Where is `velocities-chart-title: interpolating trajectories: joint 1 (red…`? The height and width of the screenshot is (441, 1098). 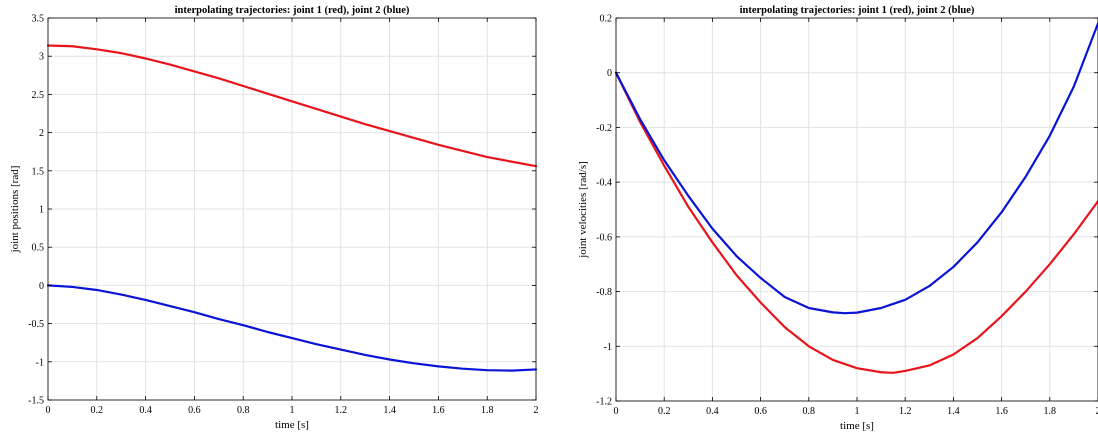
velocities-chart-title: interpolating trajectories: joint 1 (red… is located at coordinates (857, 10).